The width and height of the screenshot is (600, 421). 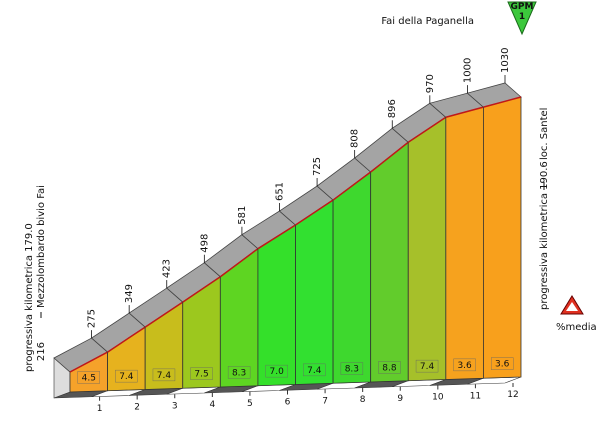 What do you see at coordinates (325, 401) in the screenshot?
I see `x-tick-label: 7` at bounding box center [325, 401].